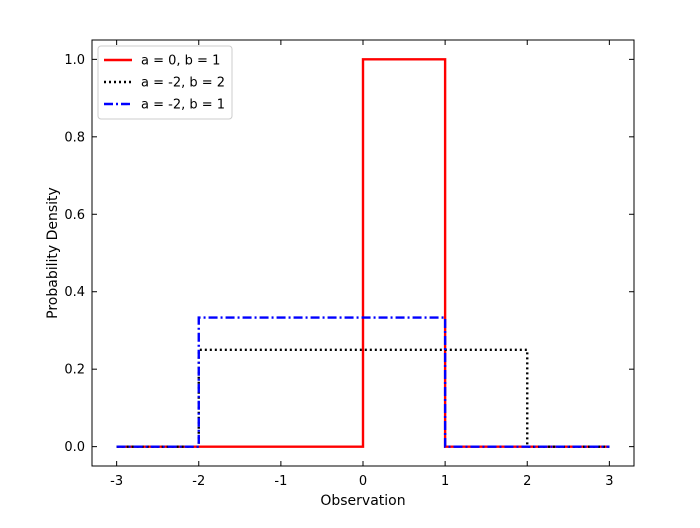 The image size is (700, 528). Describe the element at coordinates (74, 60) in the screenshot. I see `y-tick-label: 1.0` at that location.